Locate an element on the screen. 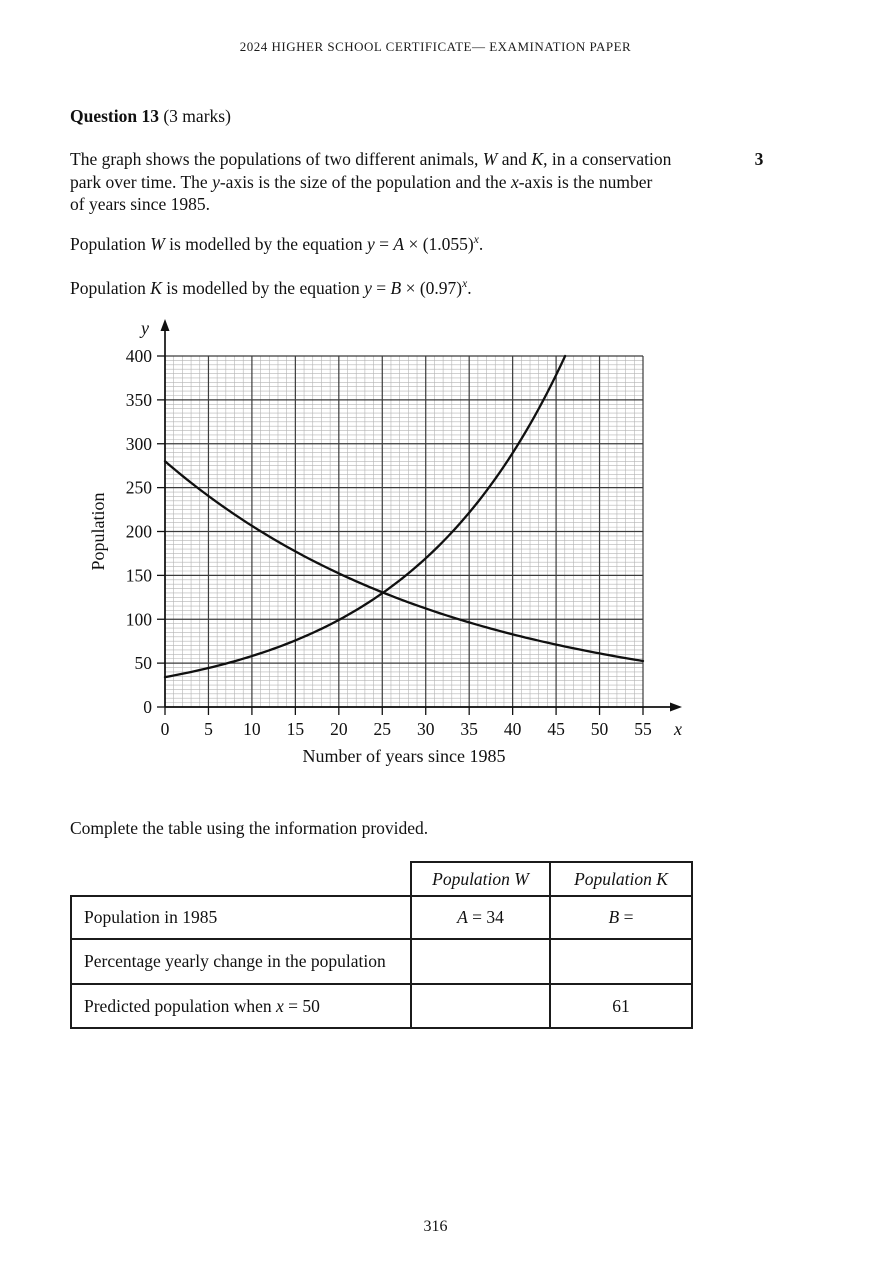  svg-text: 200 is located at coordinates (139, 532).